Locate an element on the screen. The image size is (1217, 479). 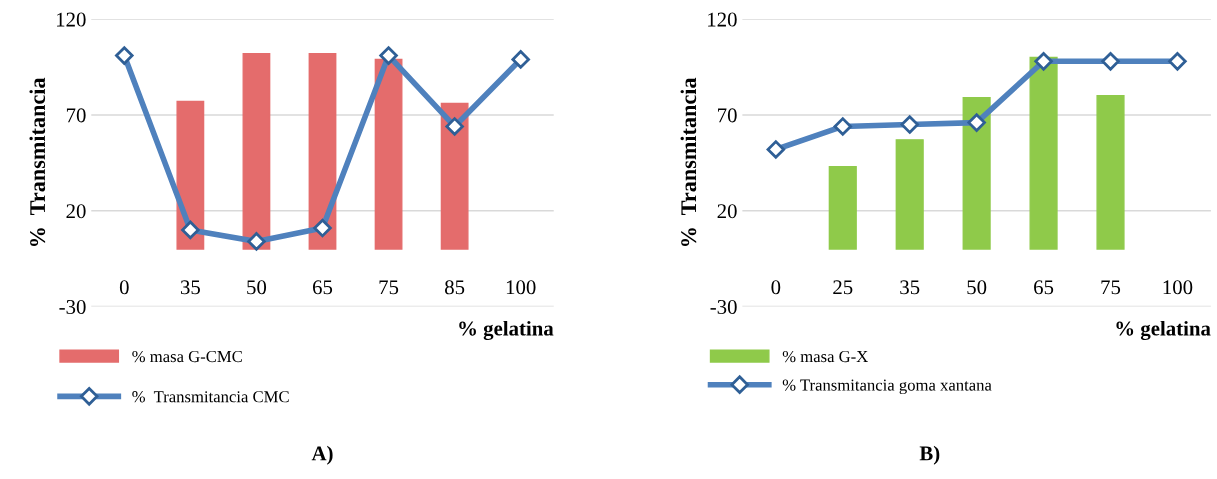
x-tick-label: 85 is located at coordinates (455, 287).